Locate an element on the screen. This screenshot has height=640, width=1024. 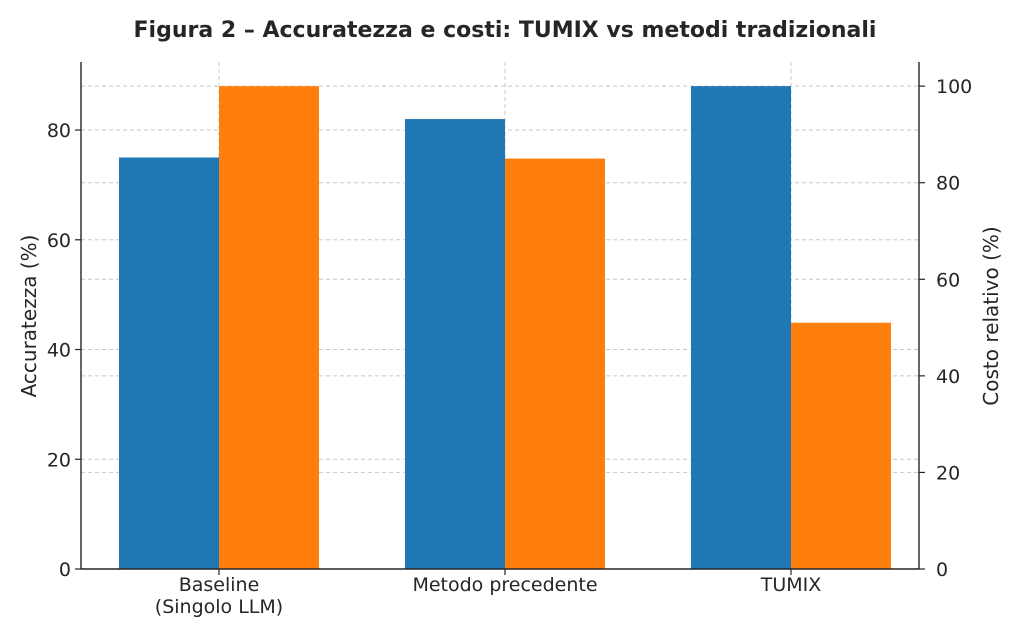
x-tick-label-line: Baseline is located at coordinates (219, 585).